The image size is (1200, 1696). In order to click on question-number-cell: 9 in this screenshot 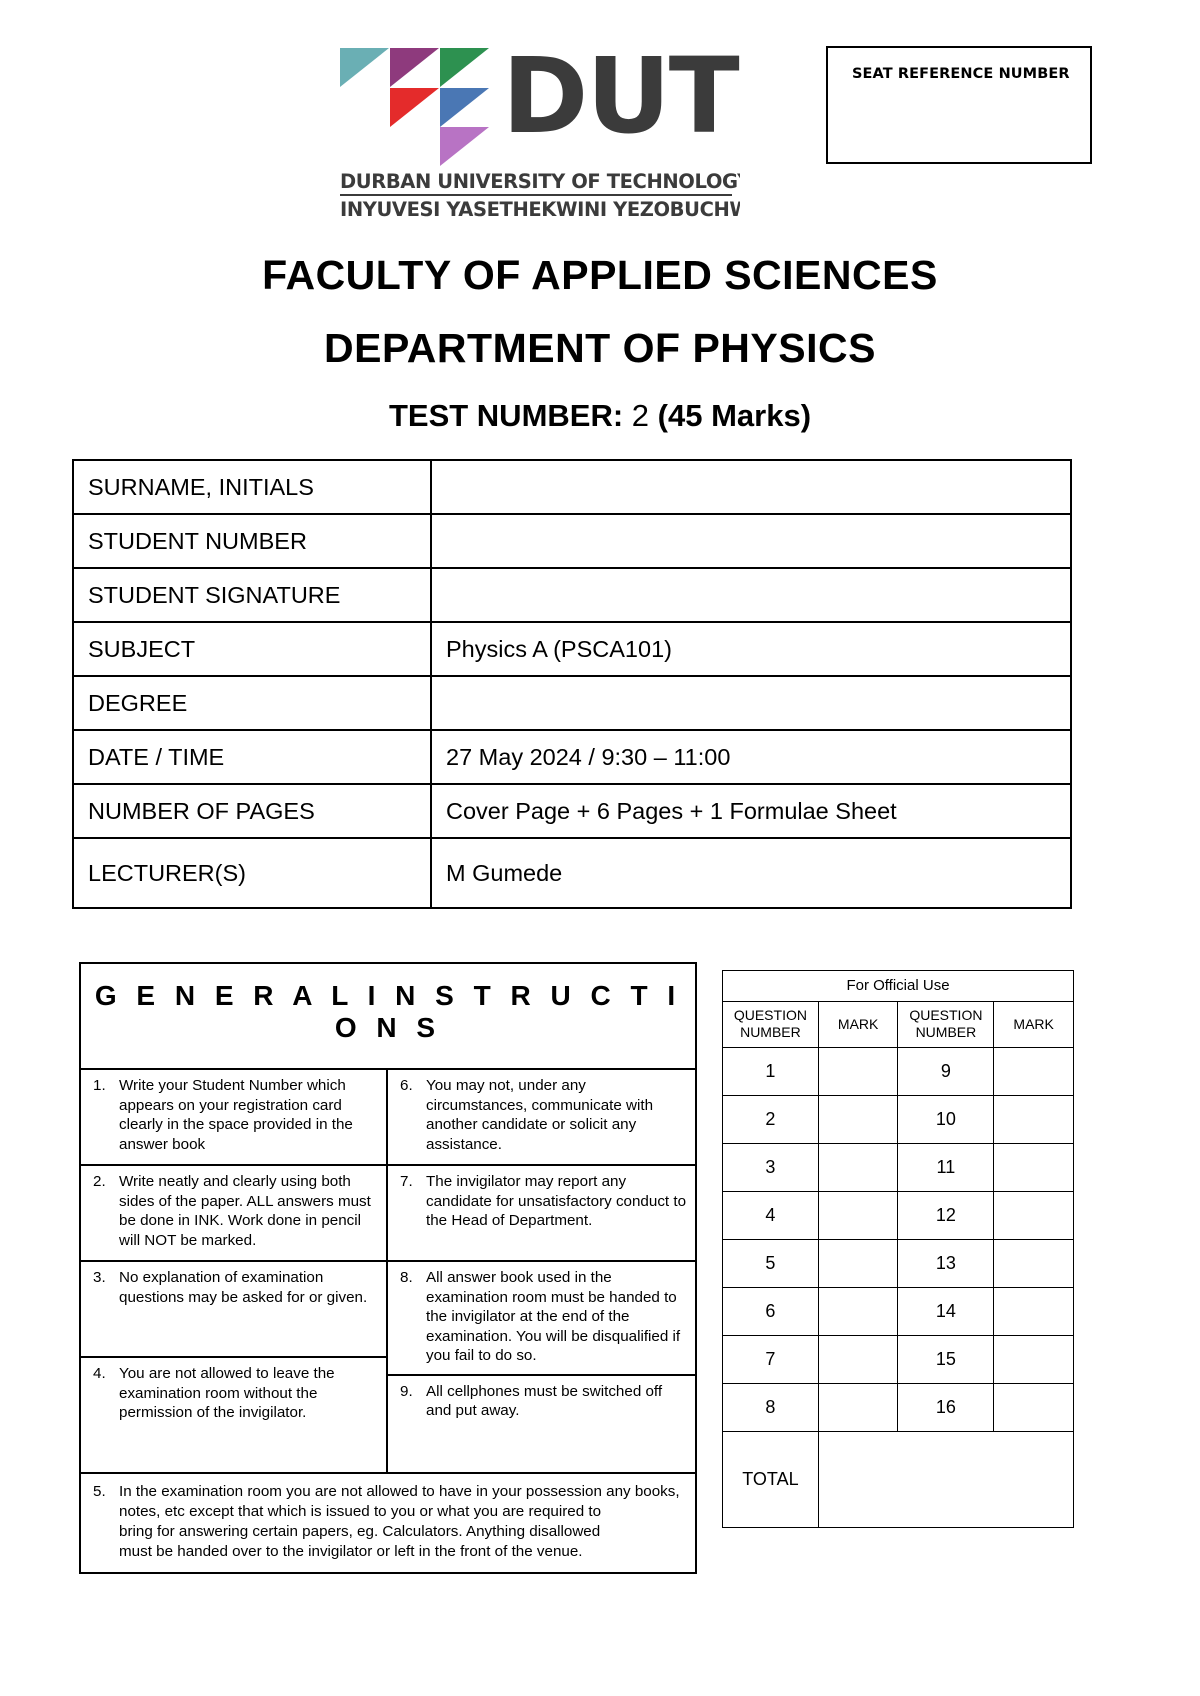, I will do `click(946, 1071)`.